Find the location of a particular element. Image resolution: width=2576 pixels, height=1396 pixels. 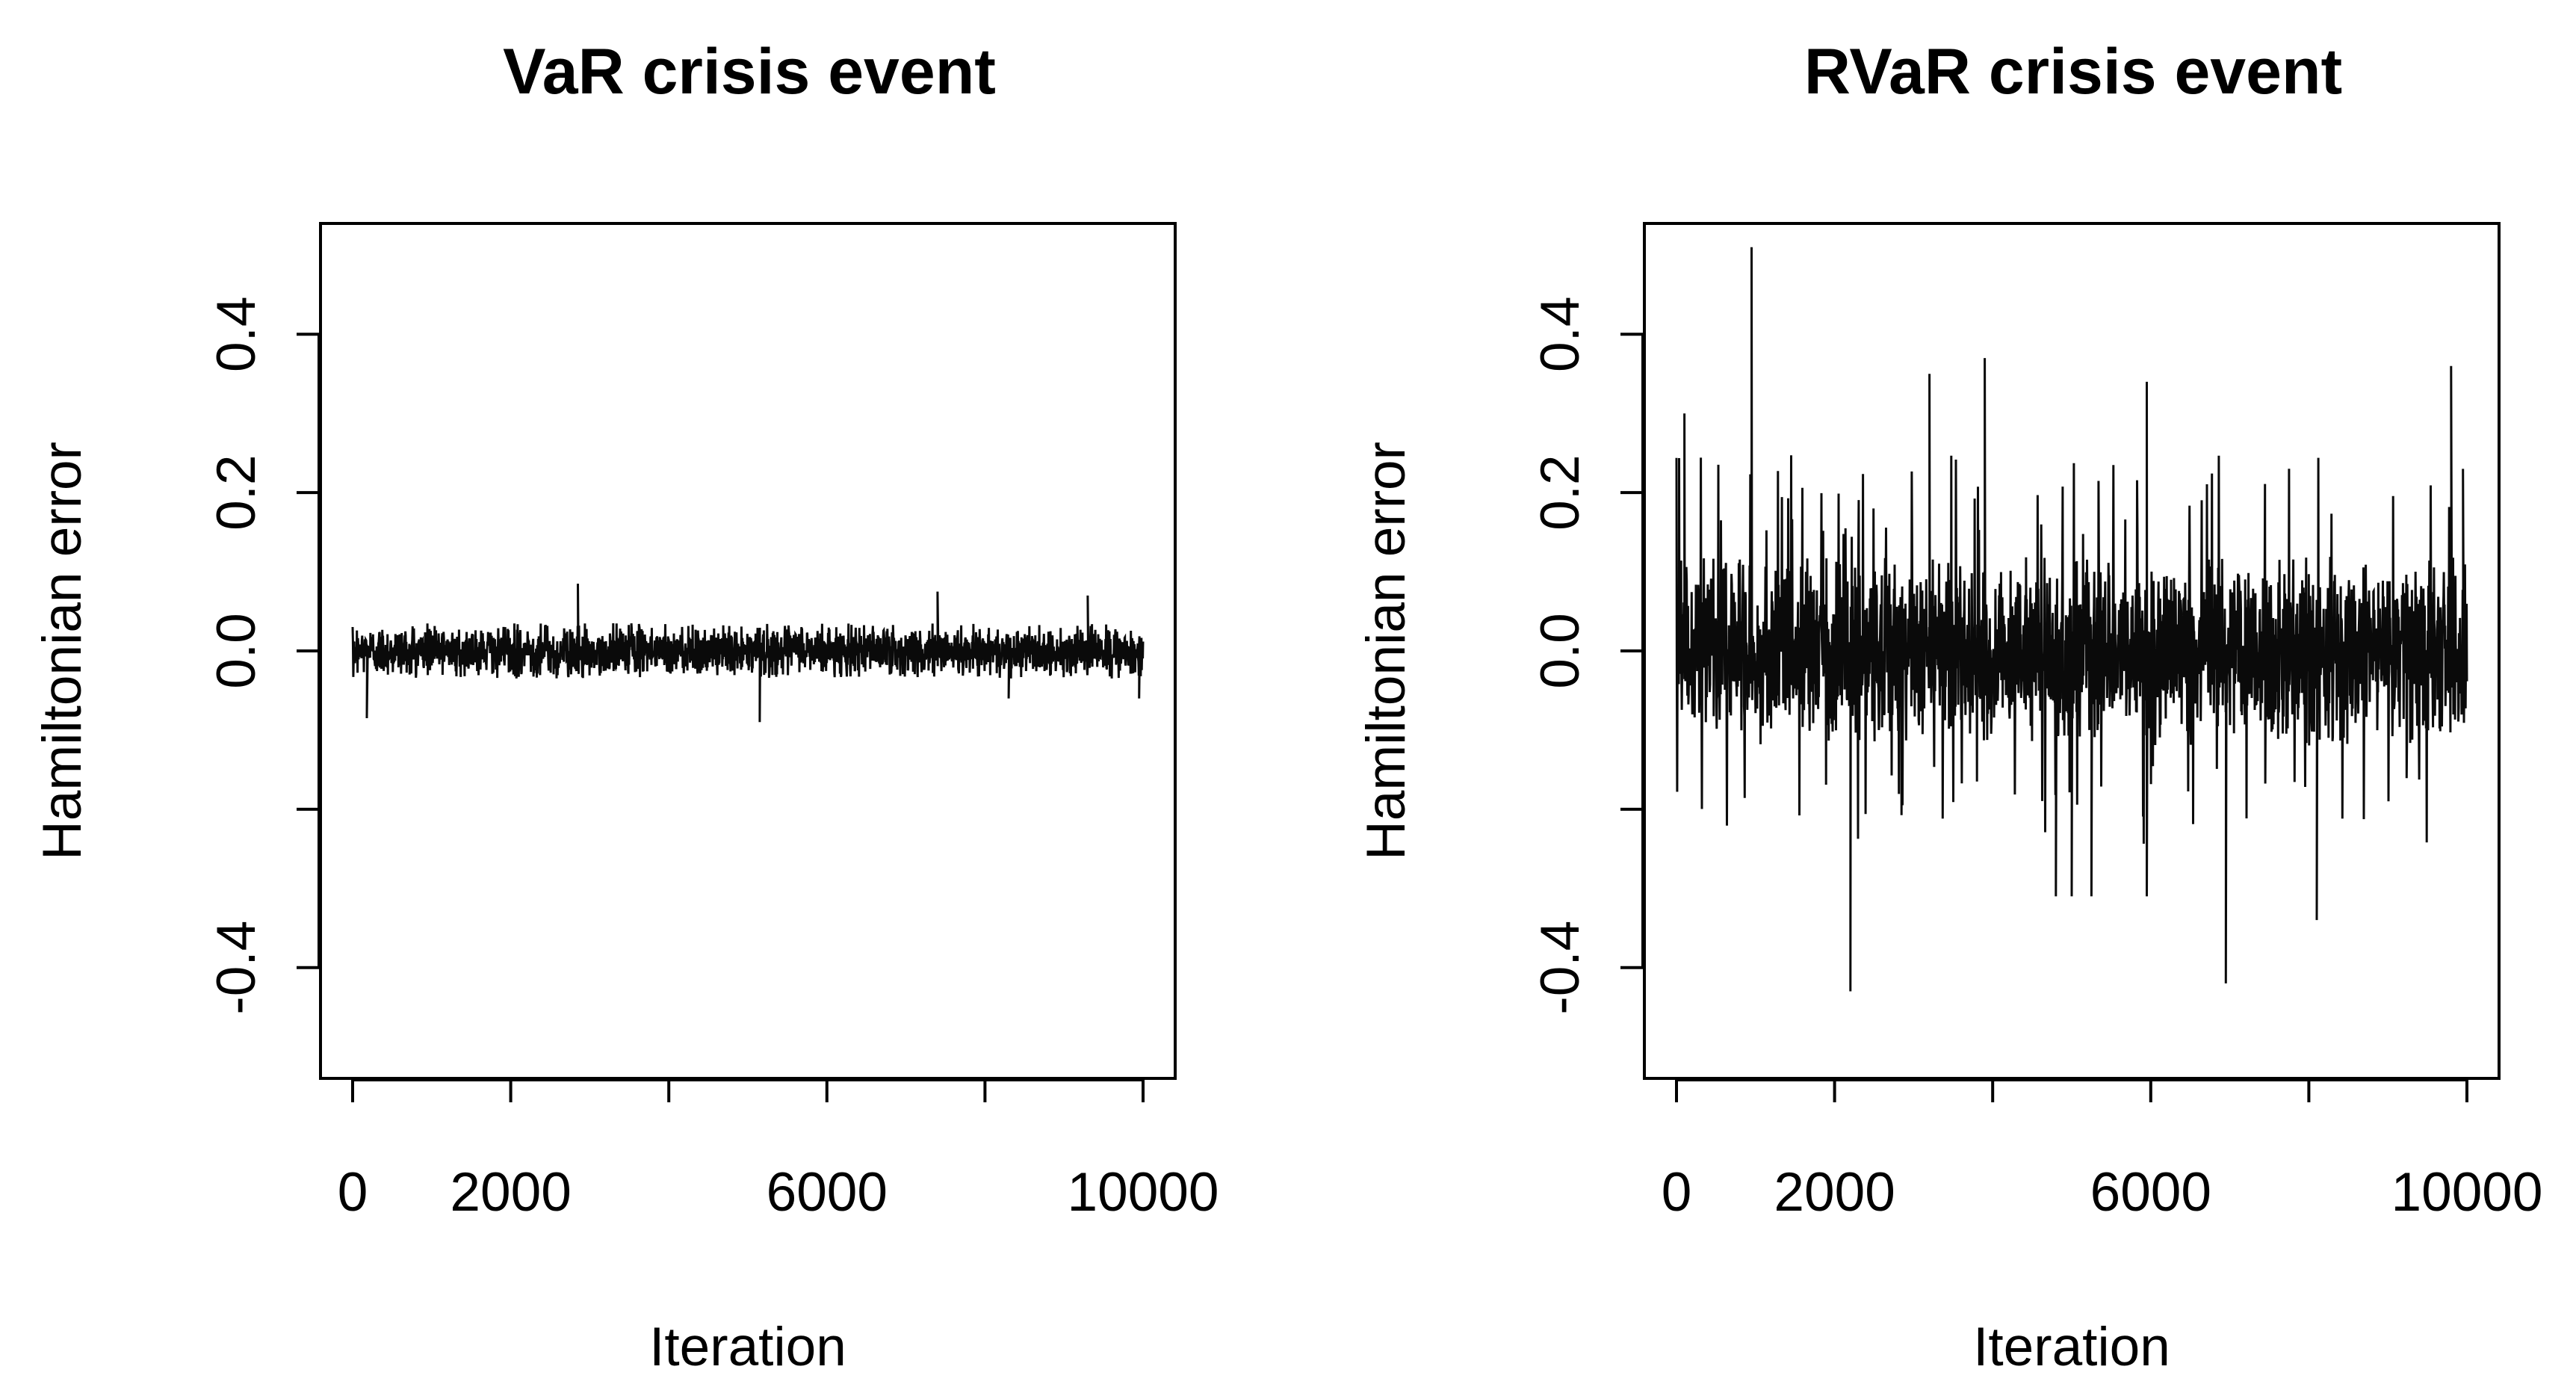

trace-line is located at coordinates (748, 653).